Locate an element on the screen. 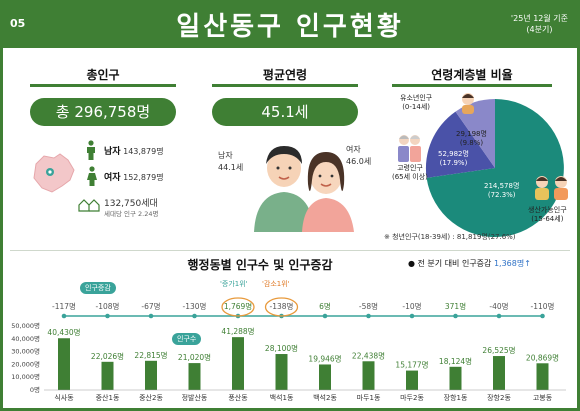 The image size is (580, 411). y-tick-label: 20,000명 is located at coordinates (25, 363).